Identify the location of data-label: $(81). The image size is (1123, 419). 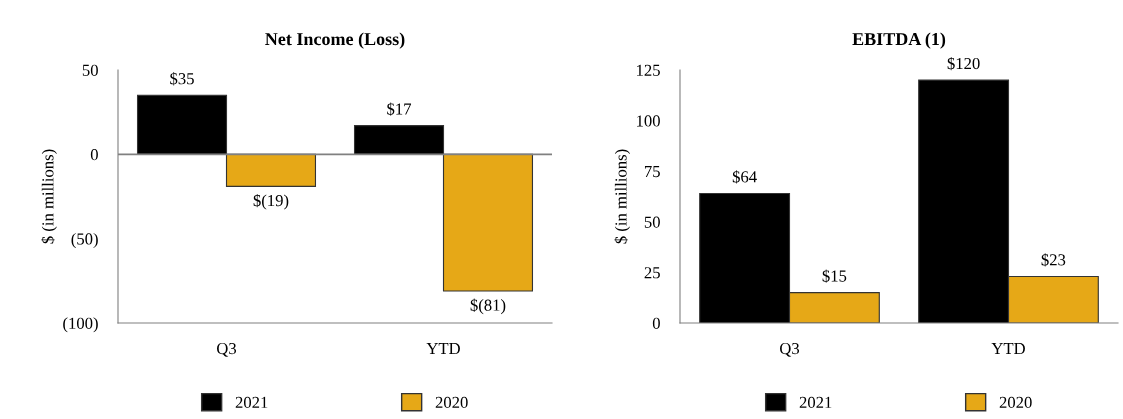
(488, 306).